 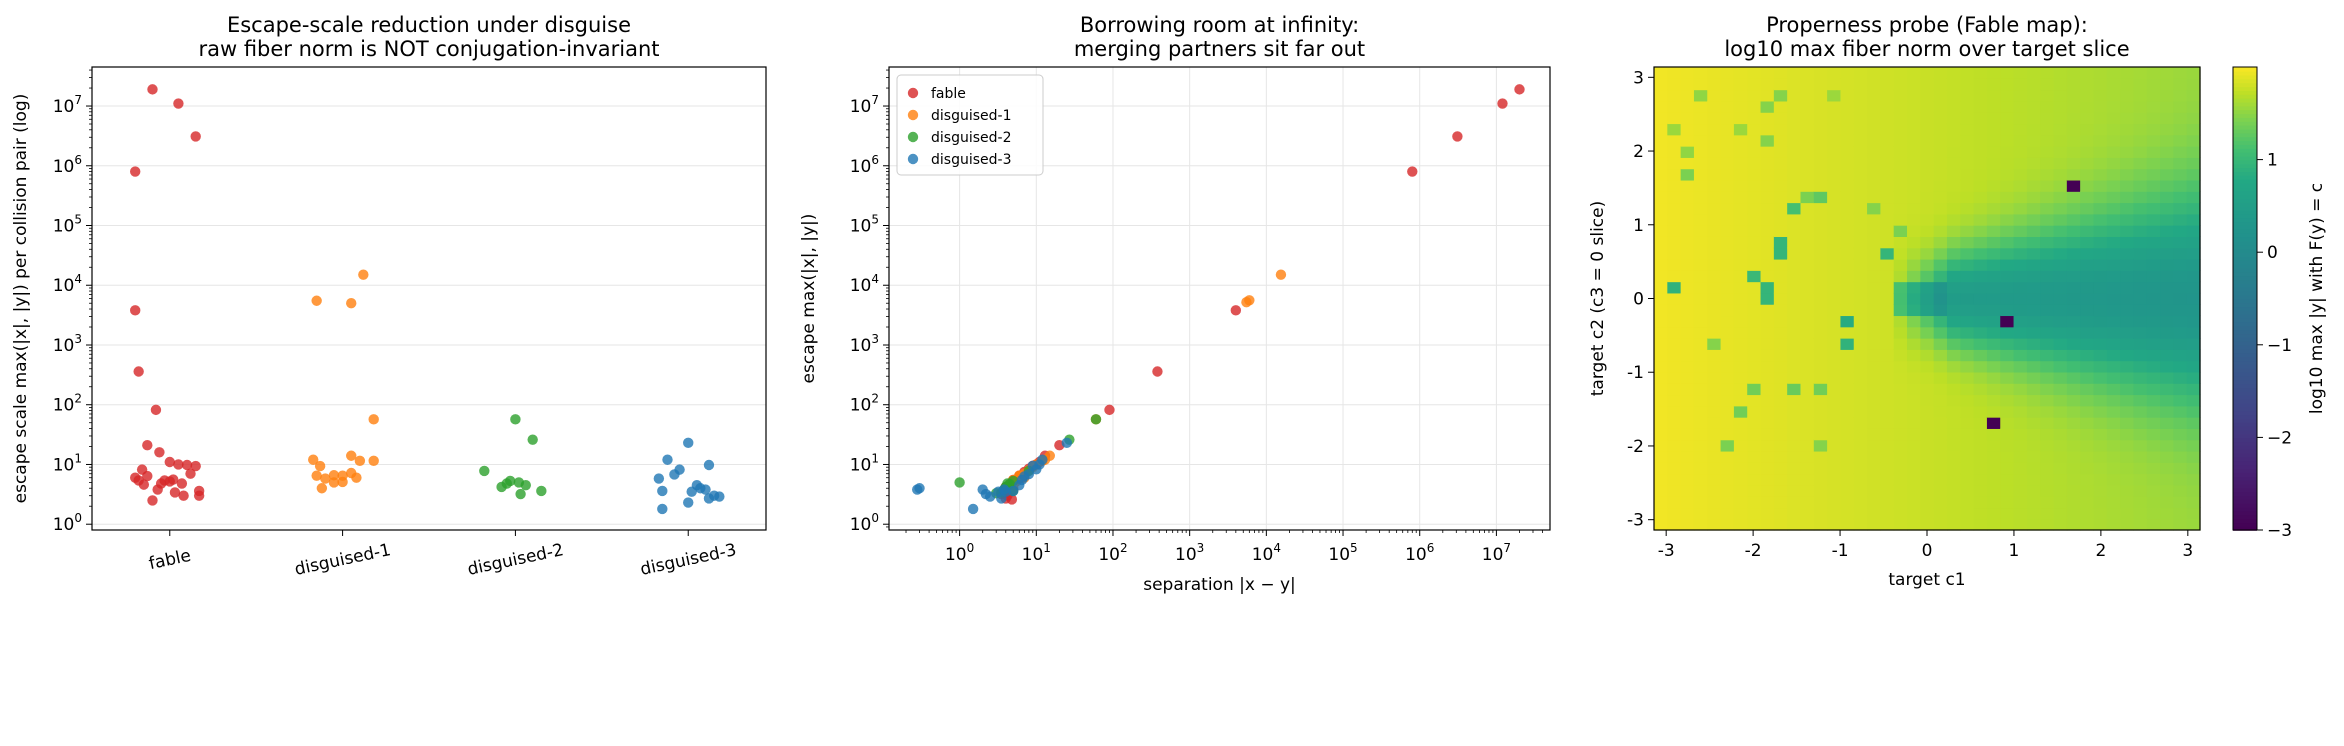 I want to click on legend-marker, so click(x=913, y=159).